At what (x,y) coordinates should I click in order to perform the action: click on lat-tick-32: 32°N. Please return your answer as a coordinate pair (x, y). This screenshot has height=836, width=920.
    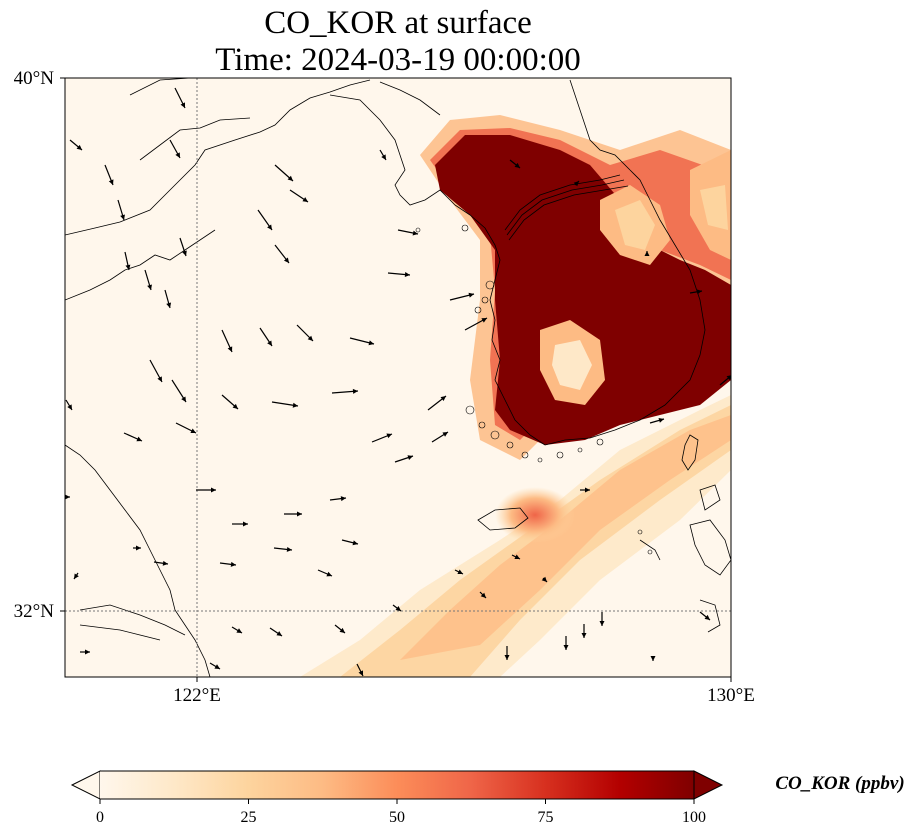
    Looking at the image, I should click on (34, 611).